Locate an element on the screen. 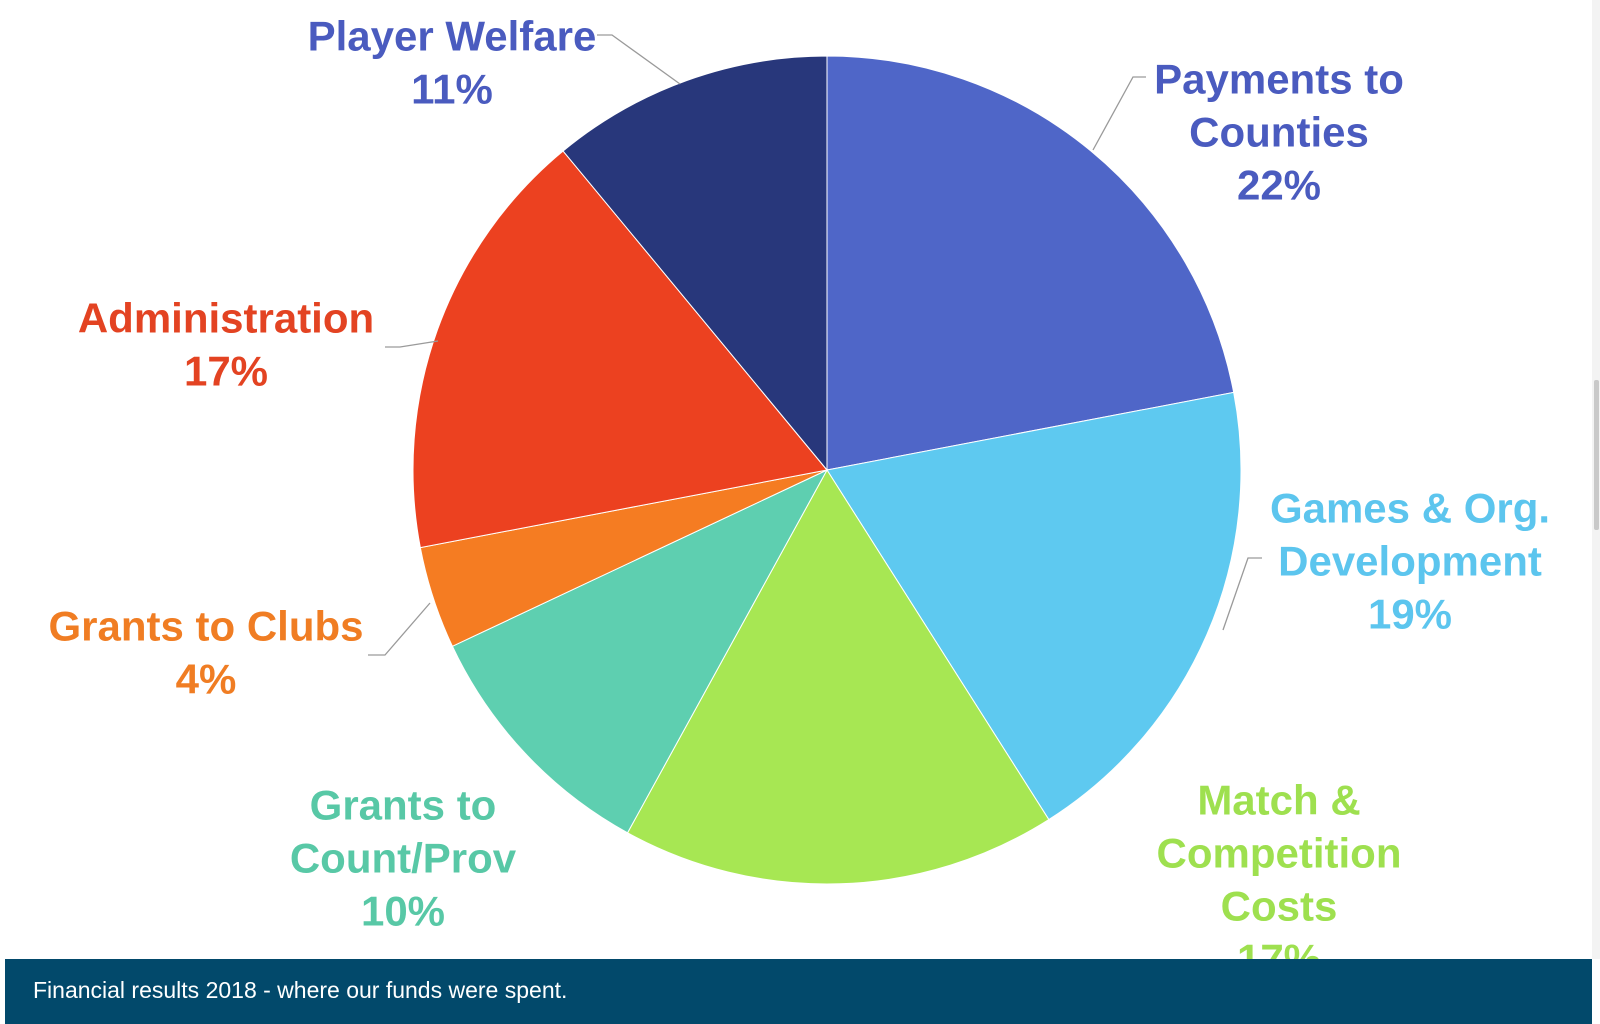  caption-bar is located at coordinates (798, 991).